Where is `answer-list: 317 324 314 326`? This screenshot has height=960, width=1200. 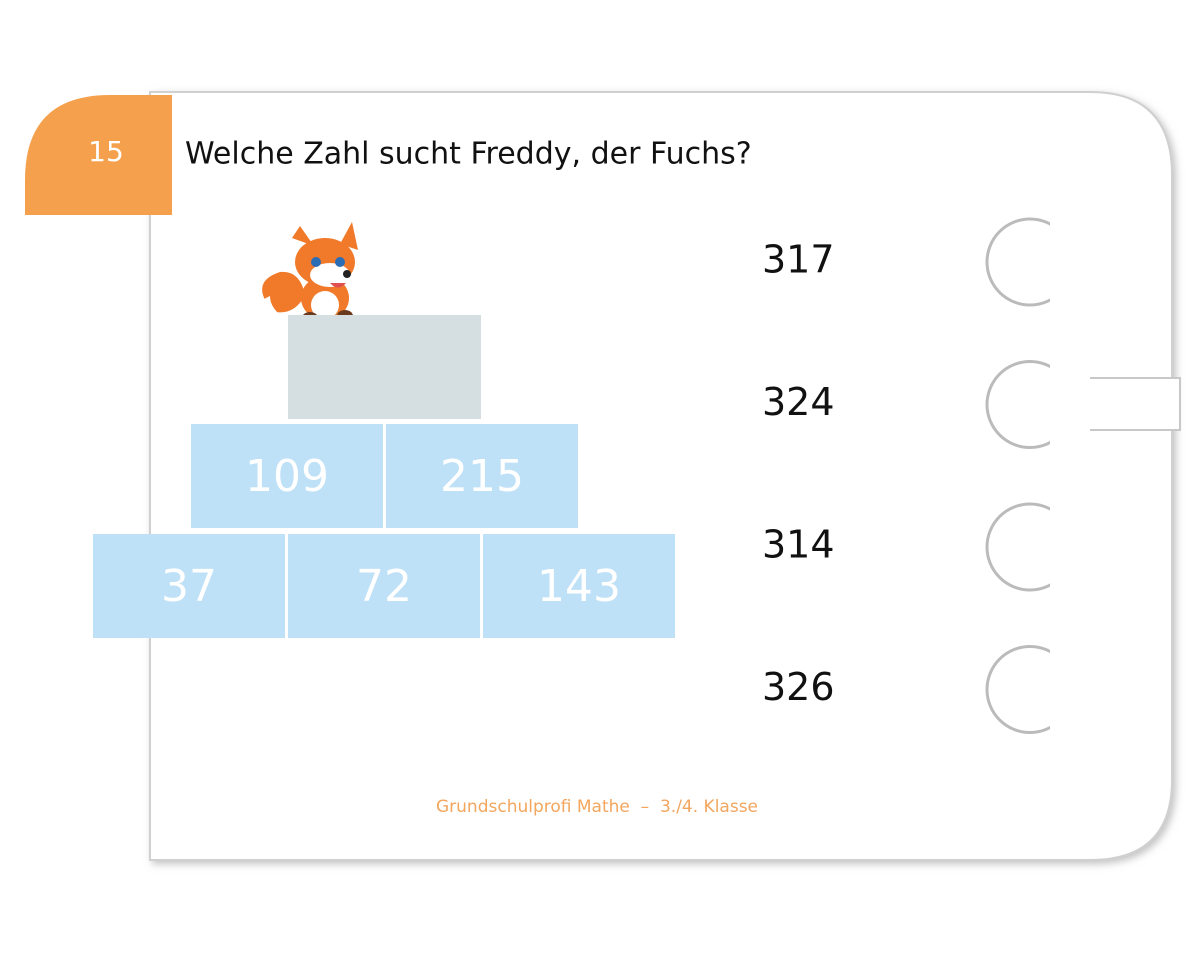 answer-list: 317 324 314 326 is located at coordinates (926, 476).